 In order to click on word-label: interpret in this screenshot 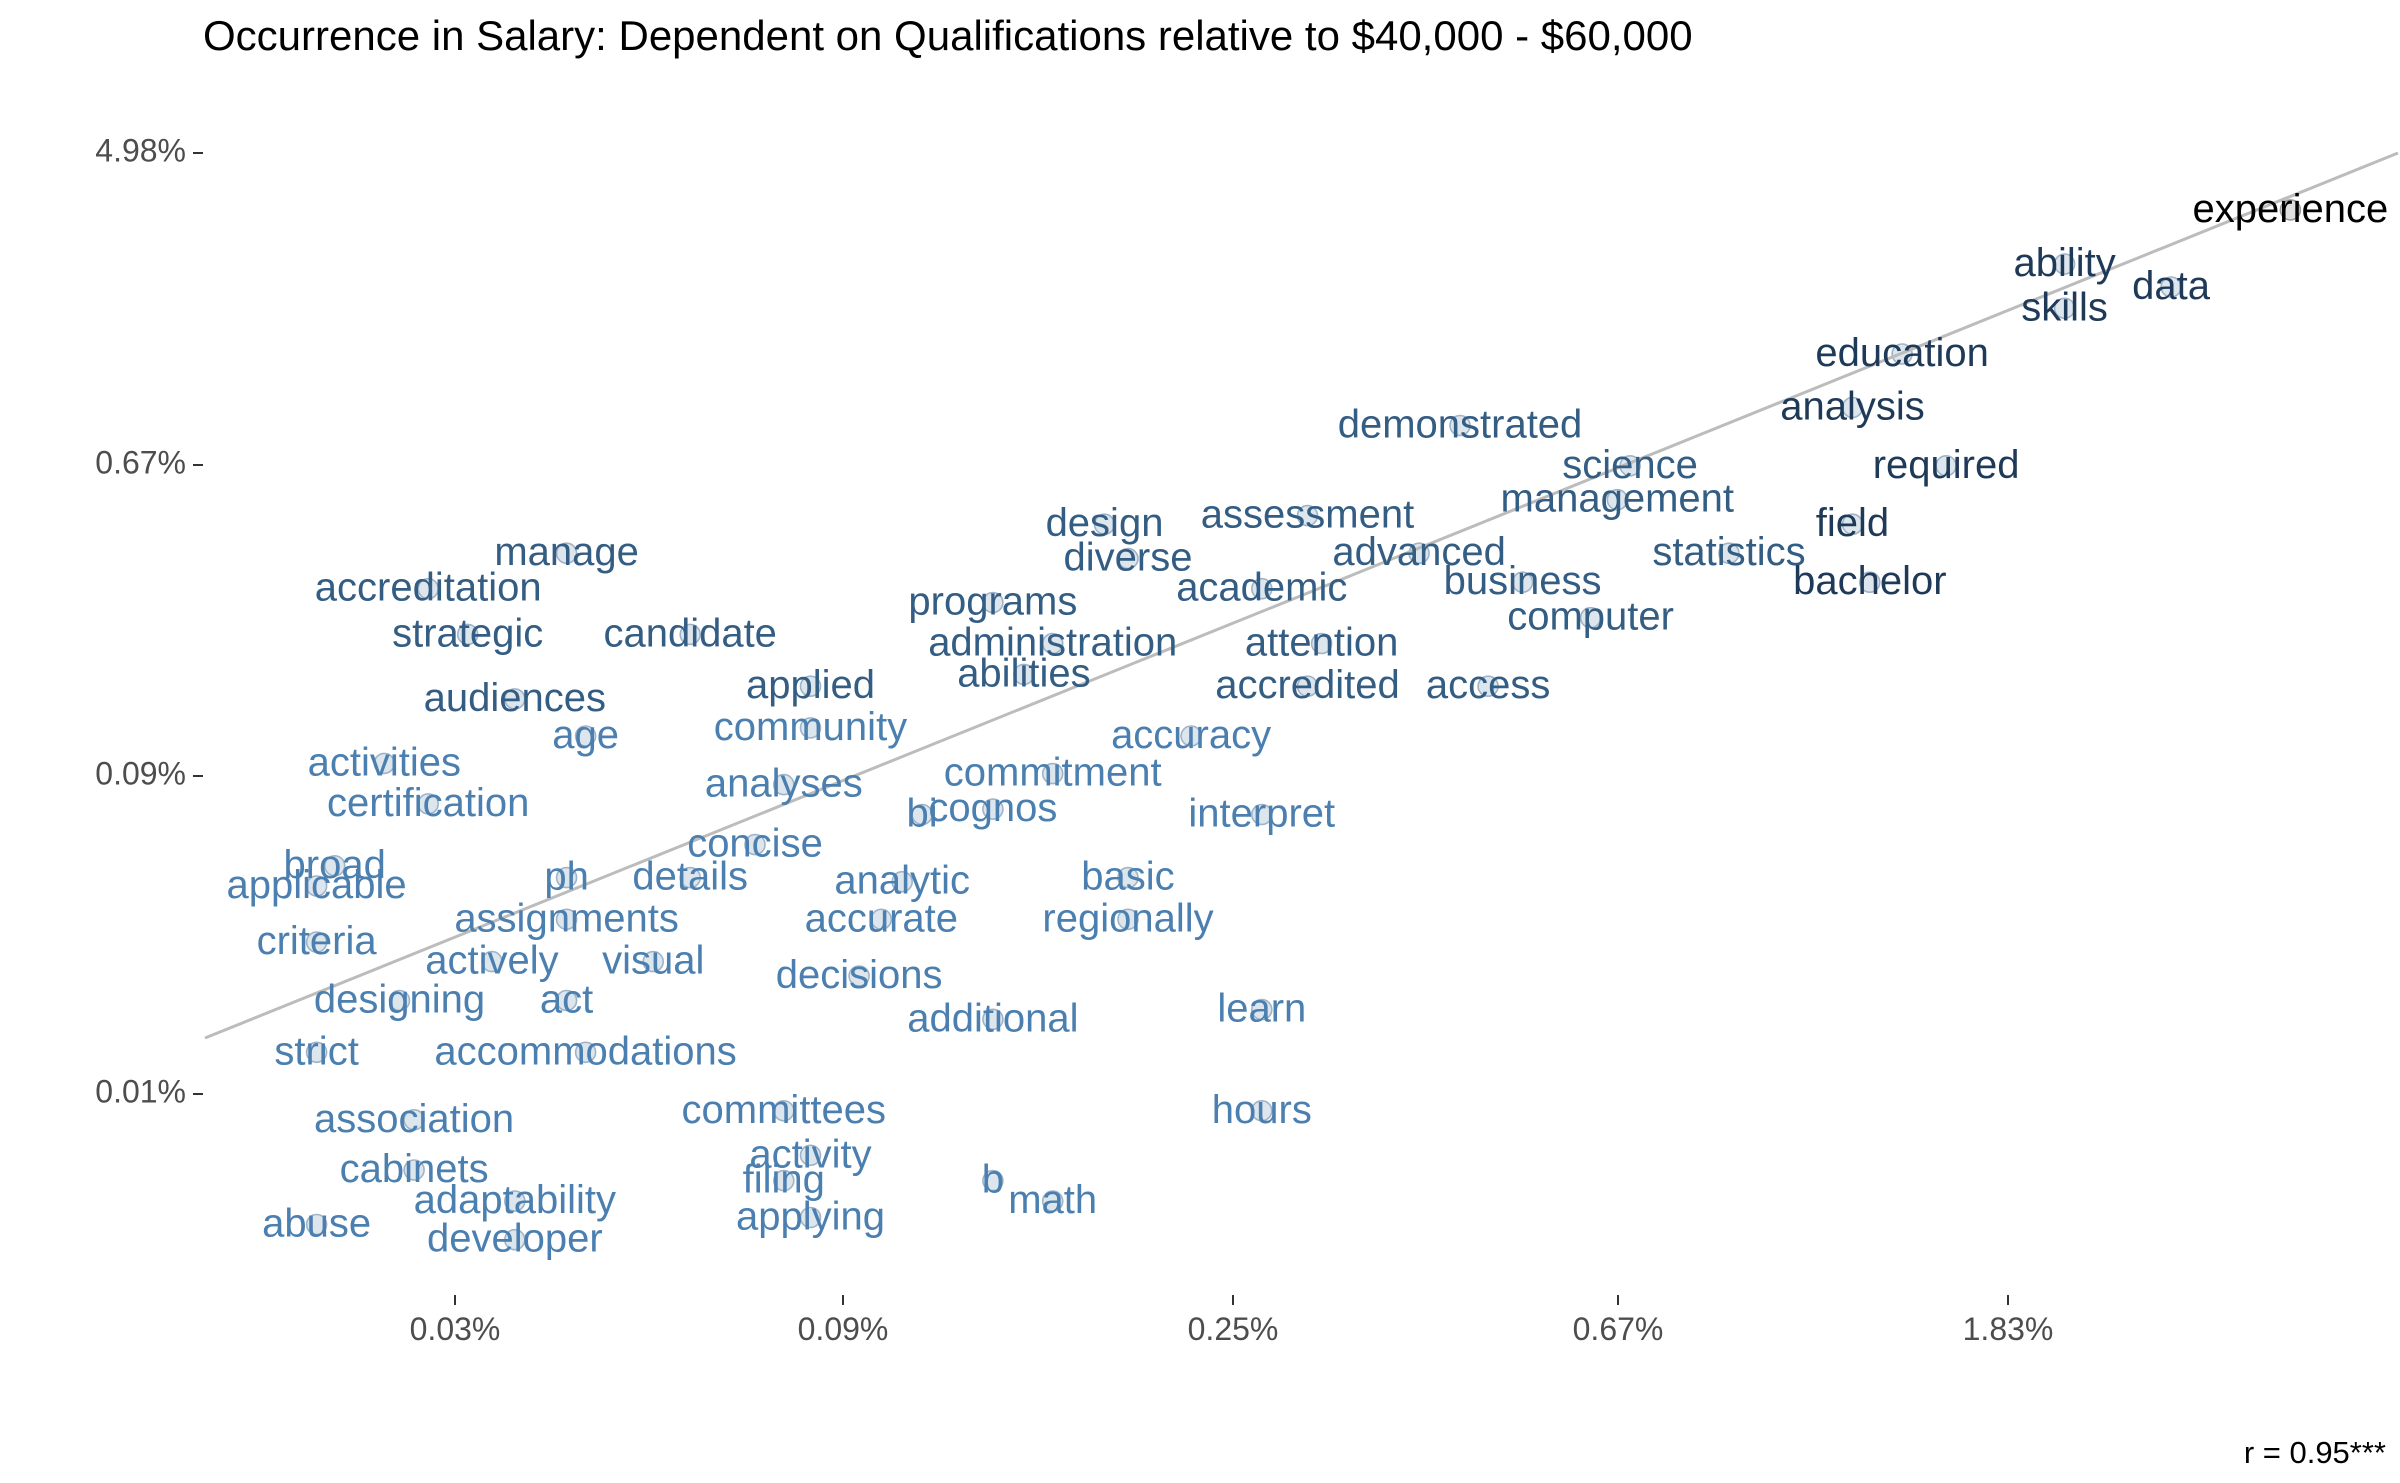, I will do `click(1261, 814)`.